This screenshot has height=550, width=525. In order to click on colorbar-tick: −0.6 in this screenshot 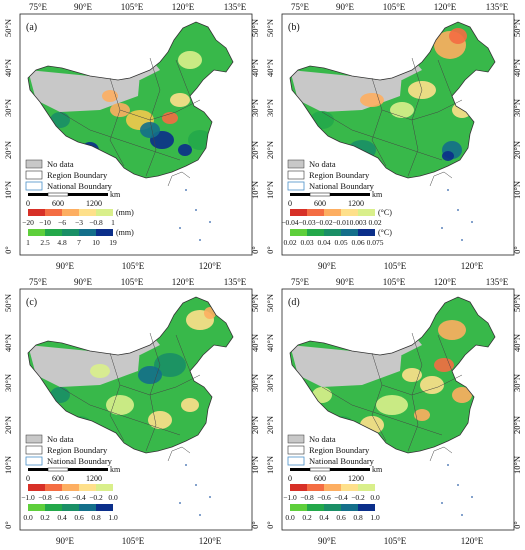, I will do `click(62, 497)`.